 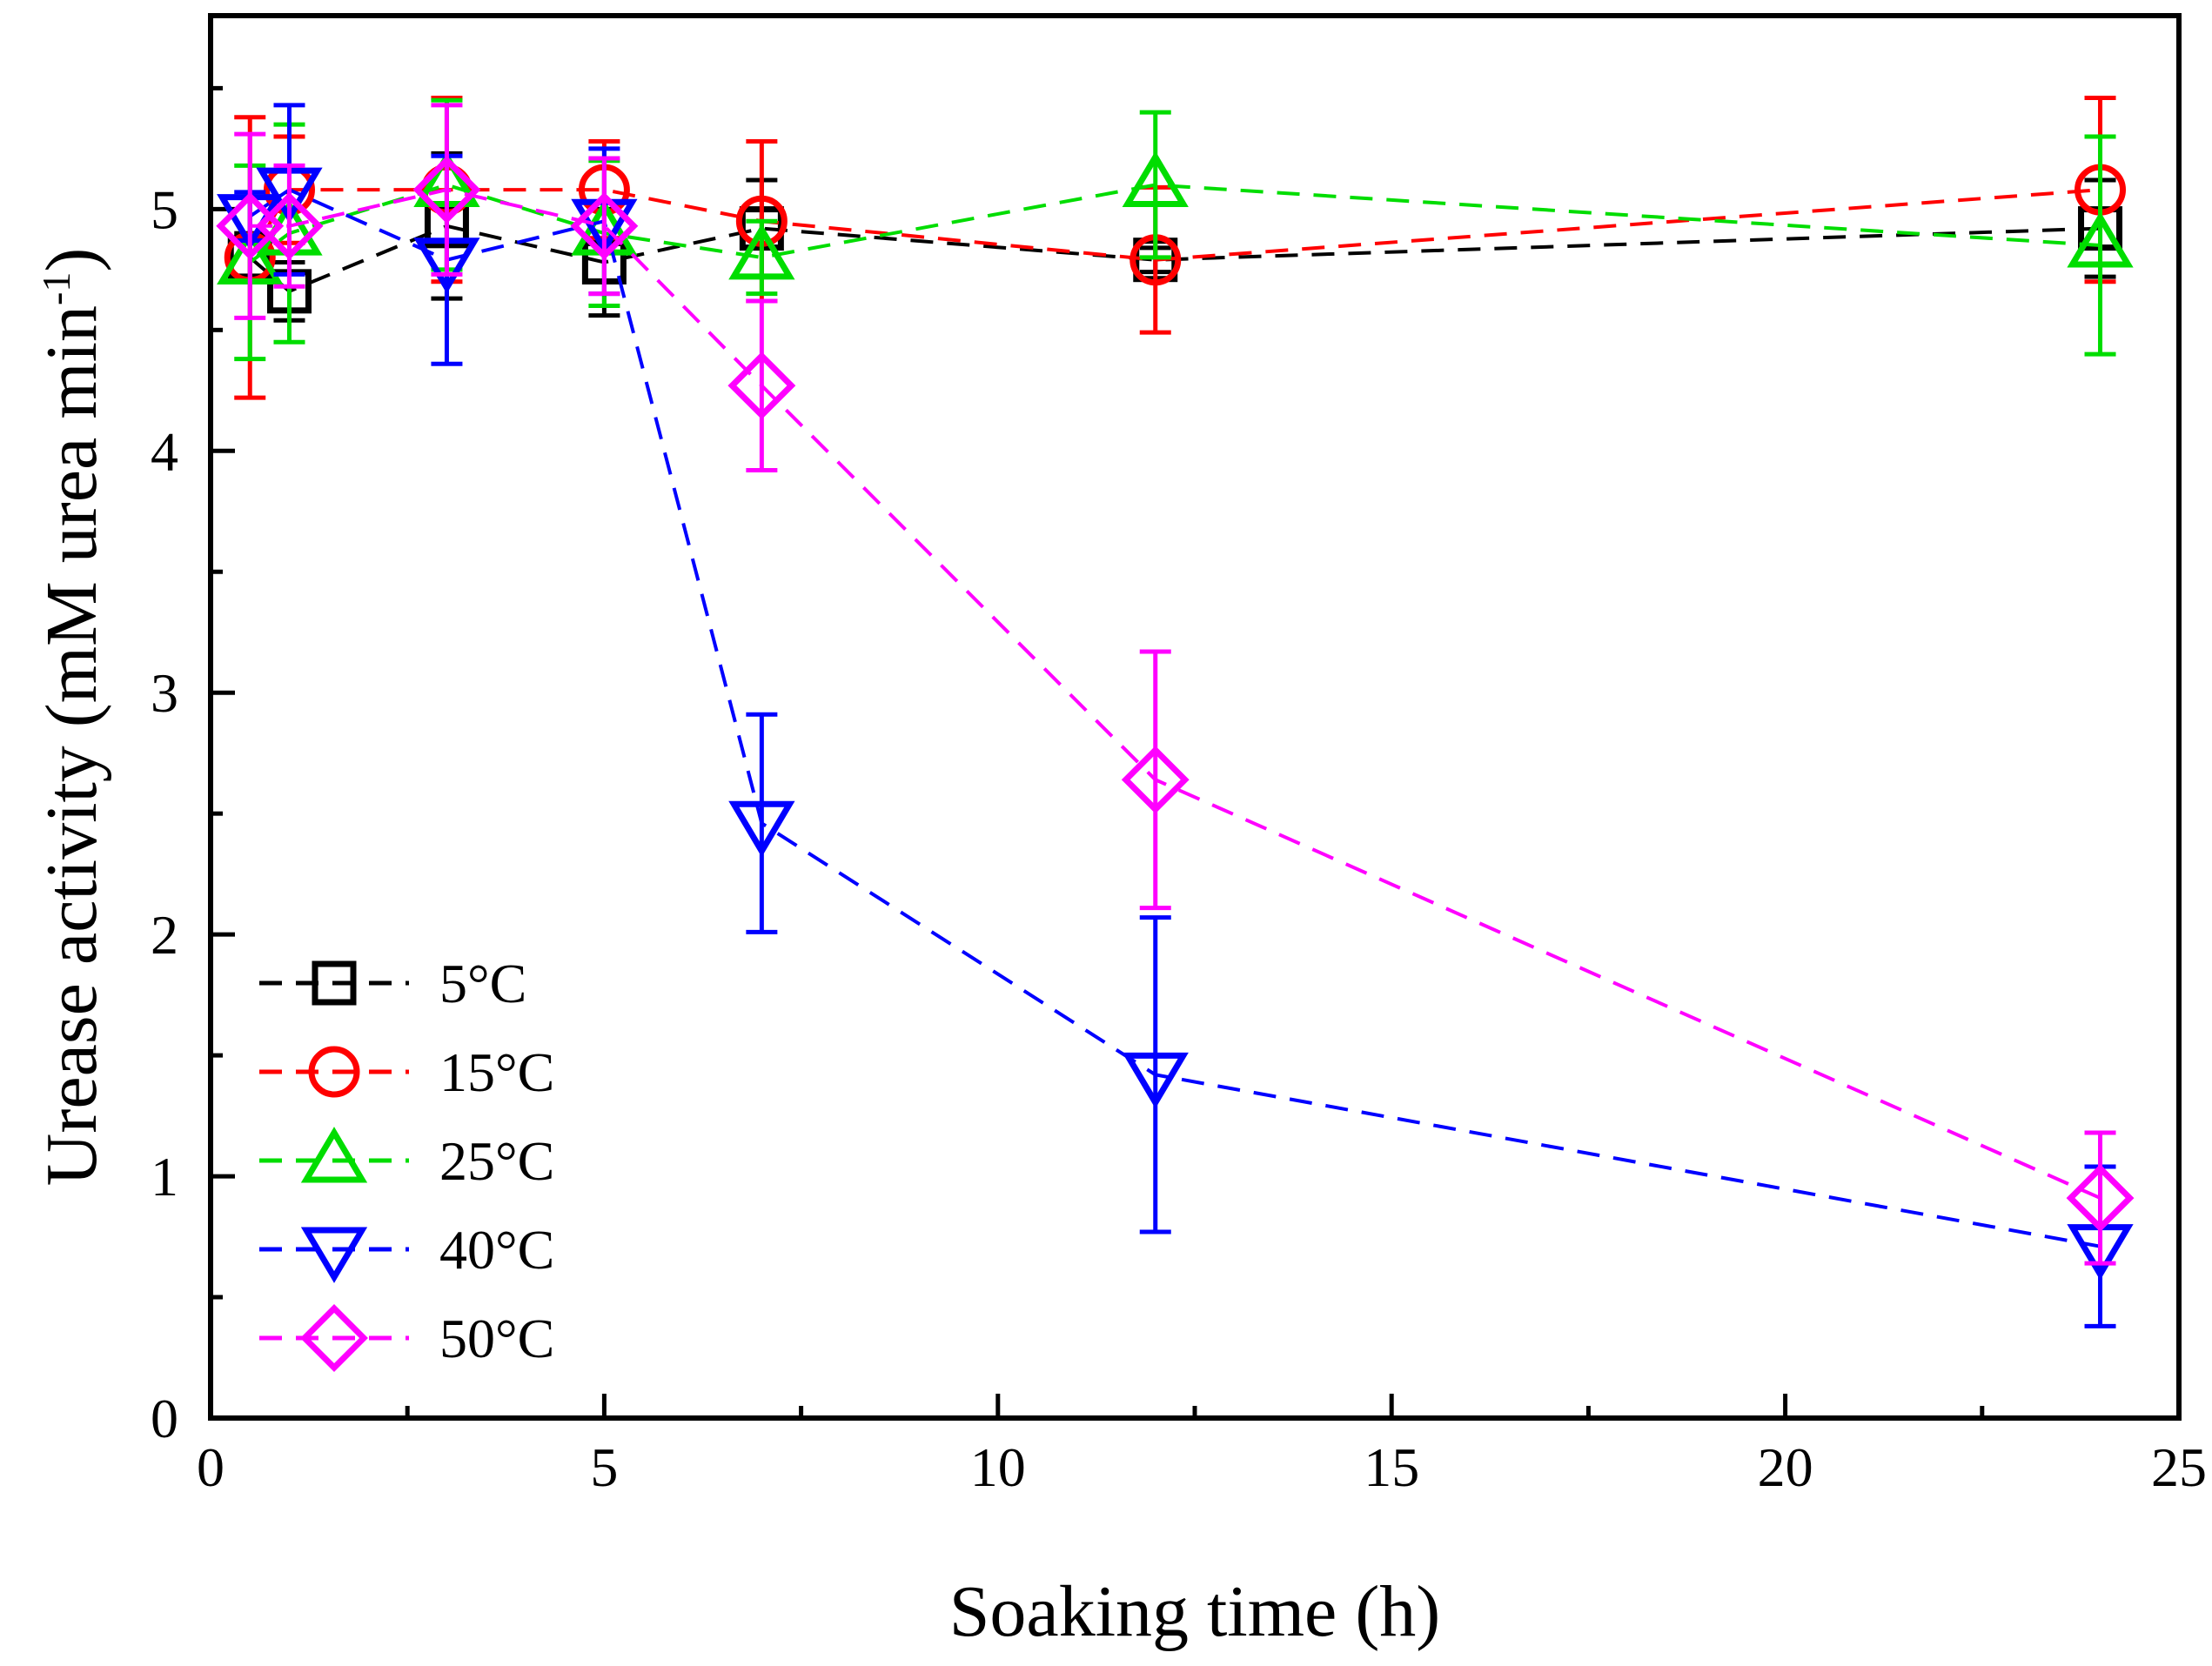 I want to click on legend-label: 25°C, so click(x=496, y=1161).